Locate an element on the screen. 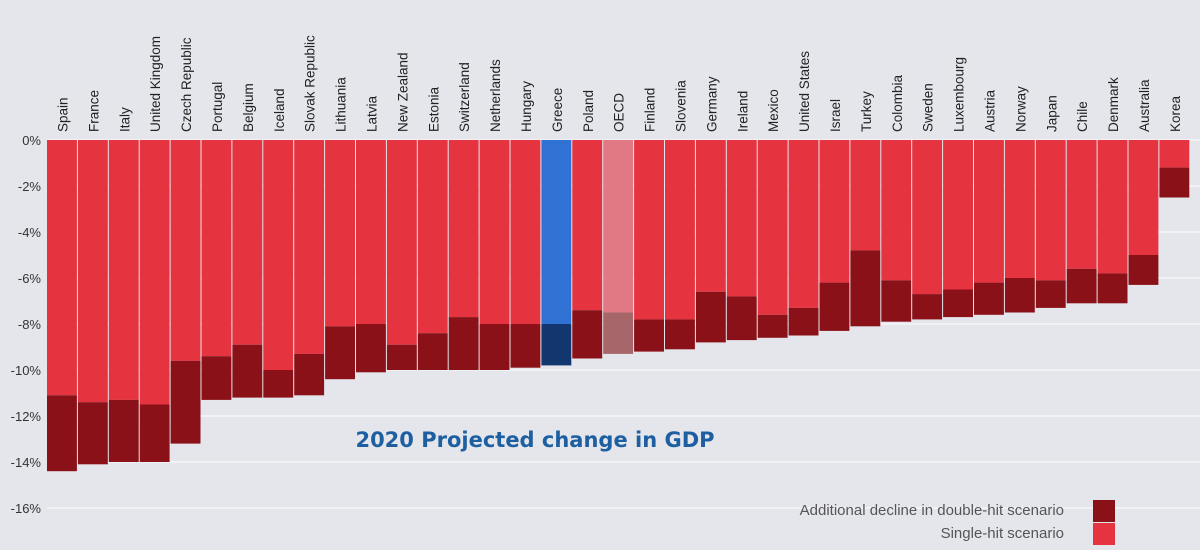 This screenshot has height=550, width=1200. bar-single-iceland is located at coordinates (278, 255).